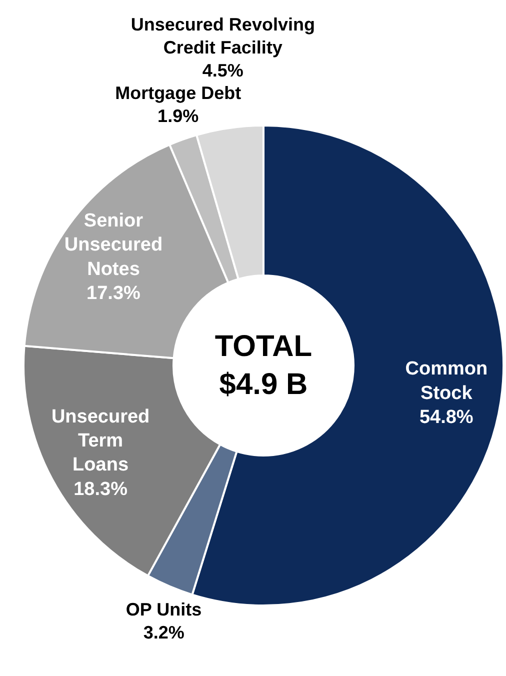 Image resolution: width=506 pixels, height=676 pixels. I want to click on data-label: 18.3%, so click(101, 489).